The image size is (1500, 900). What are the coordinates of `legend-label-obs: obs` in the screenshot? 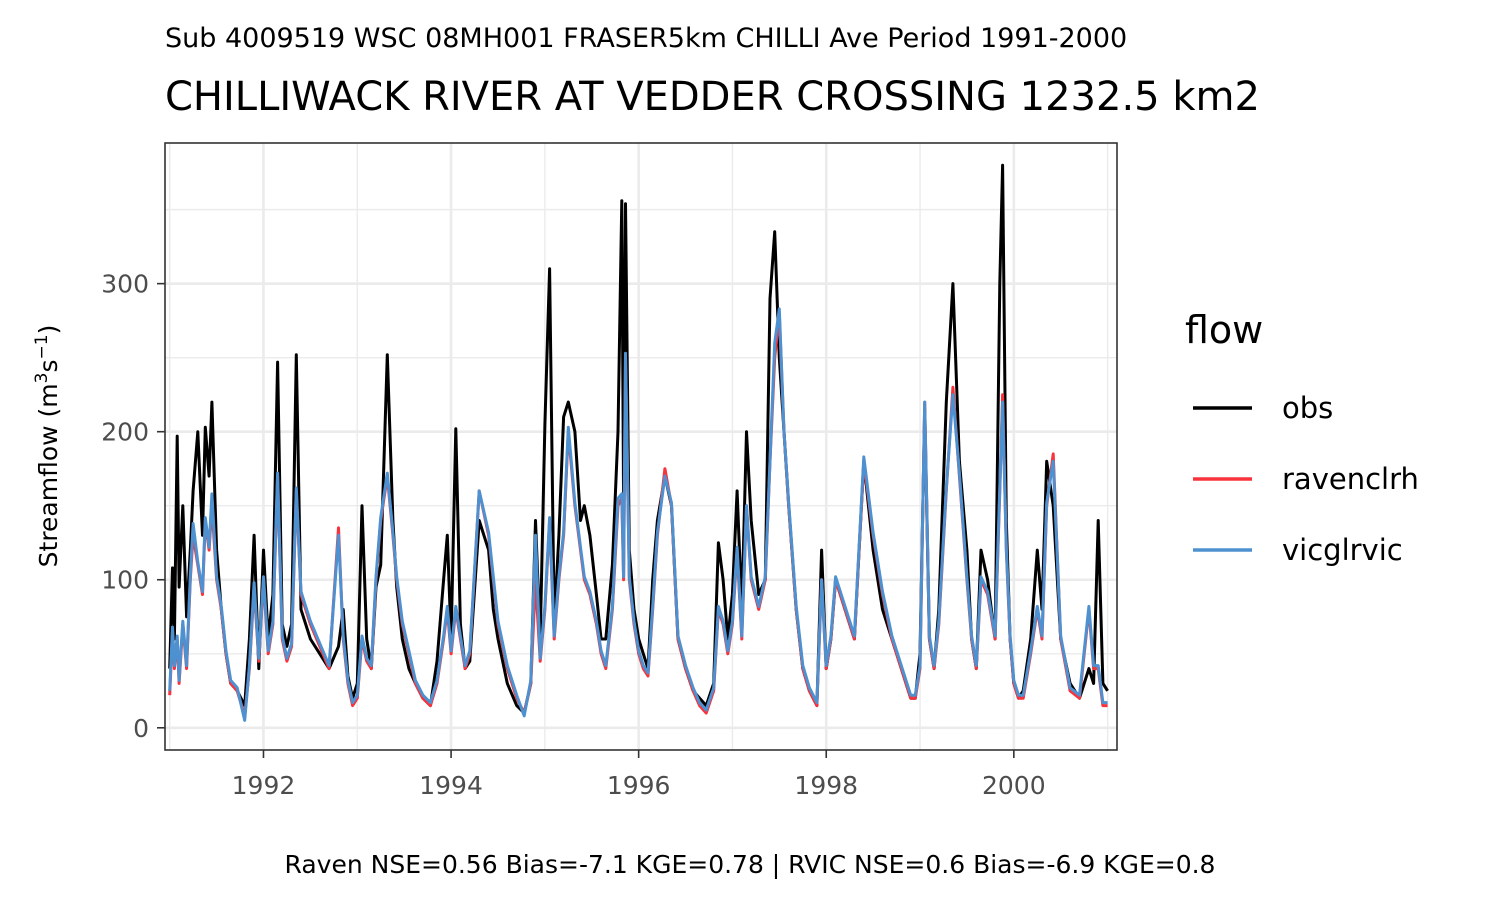 It's located at (1307, 408).